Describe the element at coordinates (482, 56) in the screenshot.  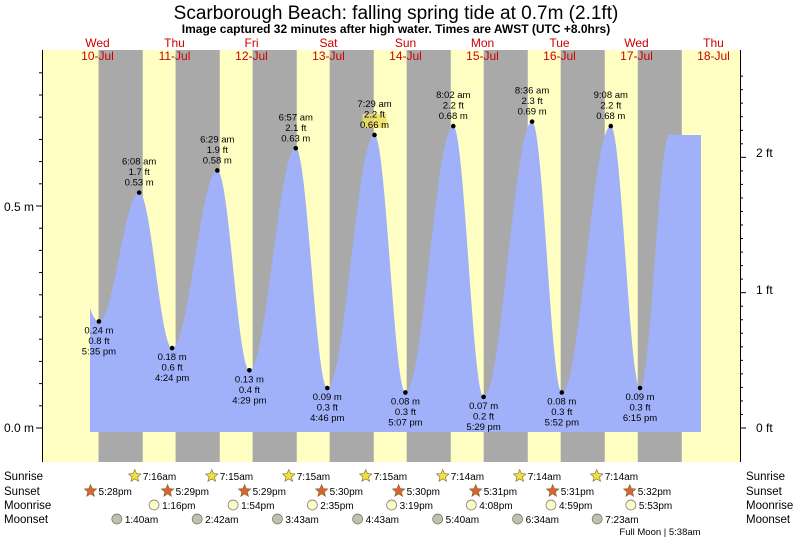
I see `day-date-label: 15-Jul` at that location.